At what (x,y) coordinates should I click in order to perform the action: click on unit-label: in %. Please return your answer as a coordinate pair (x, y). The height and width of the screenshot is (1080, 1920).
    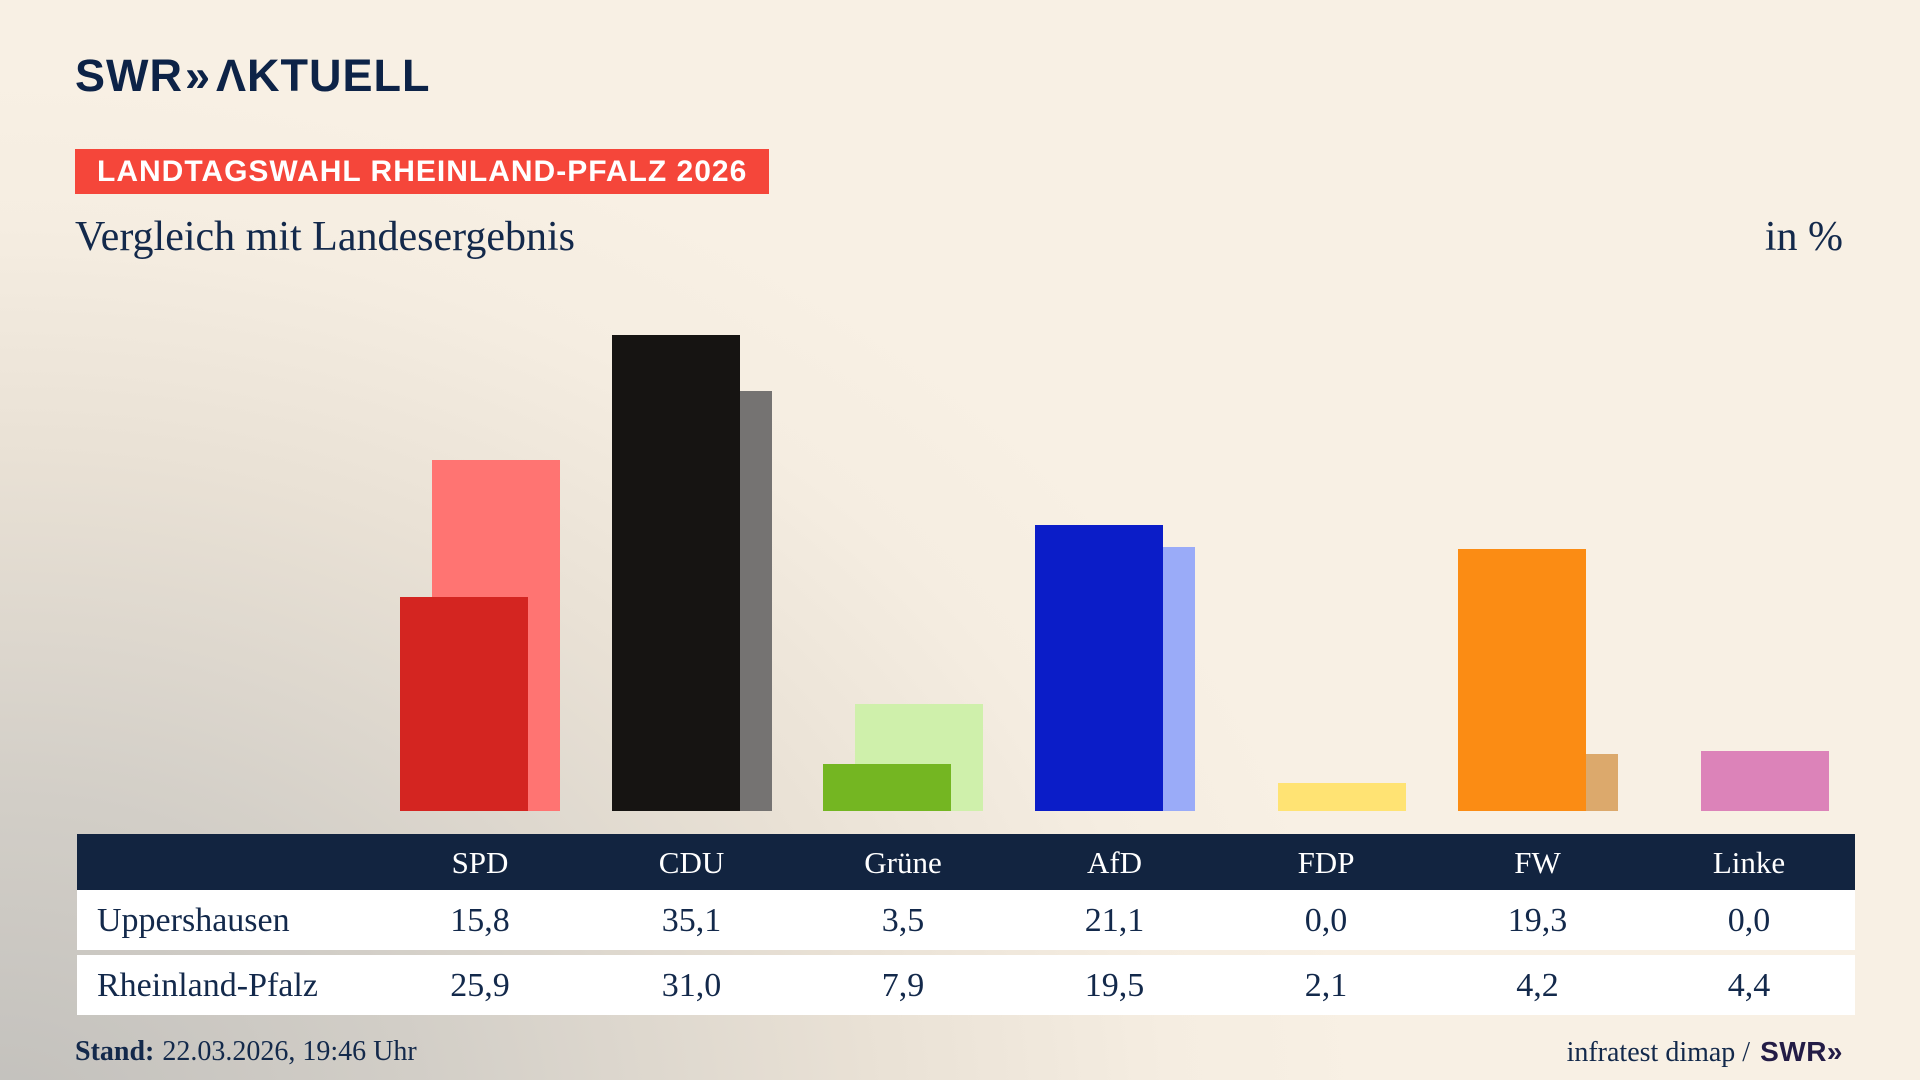
    Looking at the image, I should click on (1803, 237).